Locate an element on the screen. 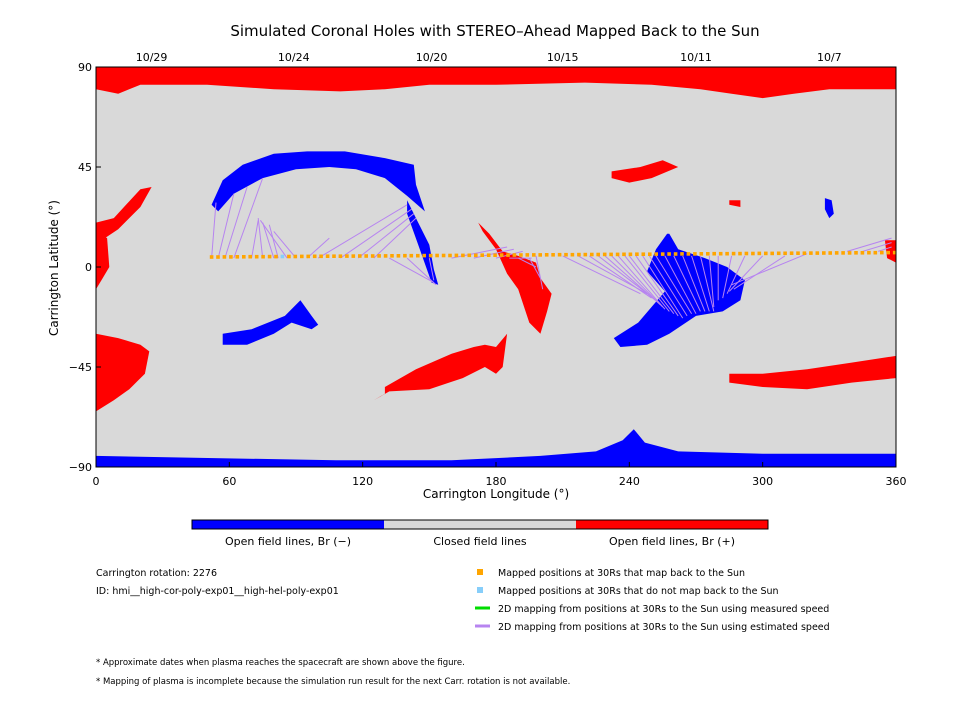 This screenshot has height=720, width=960. y-tick-label: −90 is located at coordinates (80, 467).